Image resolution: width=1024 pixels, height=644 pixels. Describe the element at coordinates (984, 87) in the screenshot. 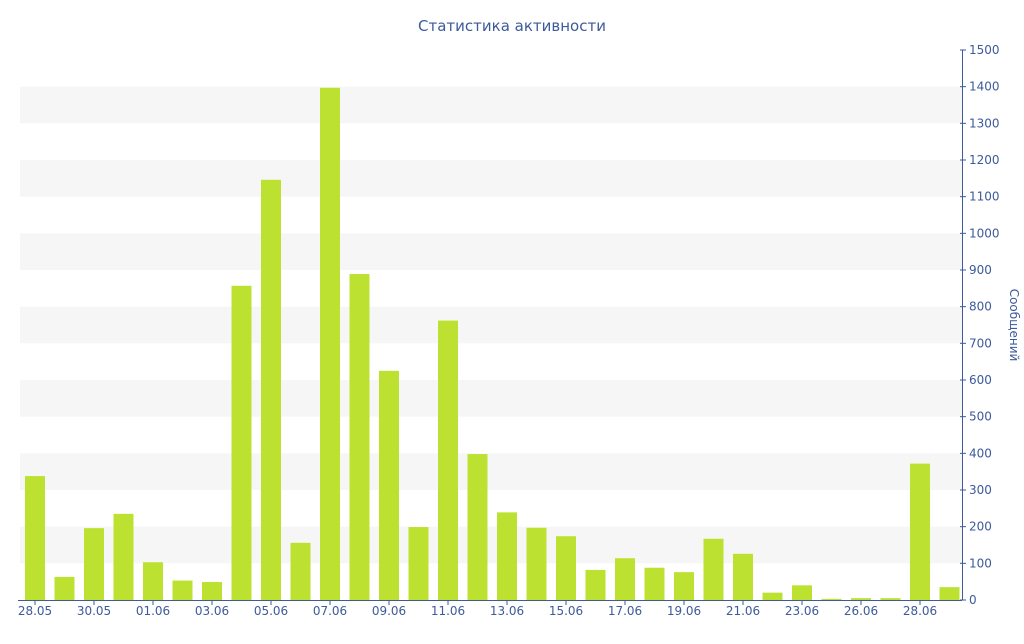

I see `y-tick-label: 1400` at that location.